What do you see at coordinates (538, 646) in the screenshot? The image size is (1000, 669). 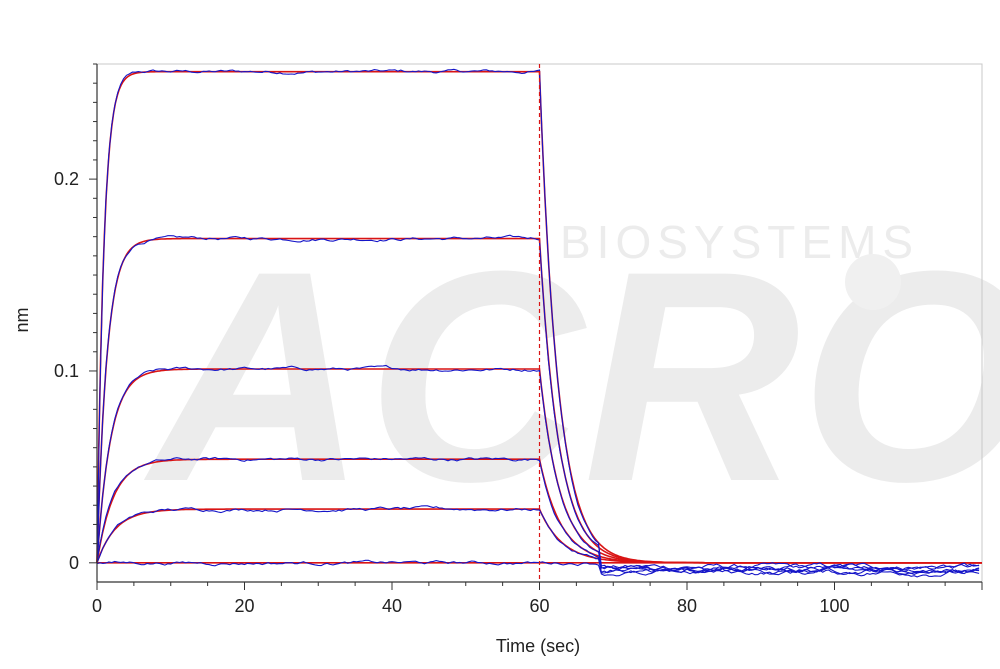 I see `x-axis-label: Time (sec)` at bounding box center [538, 646].